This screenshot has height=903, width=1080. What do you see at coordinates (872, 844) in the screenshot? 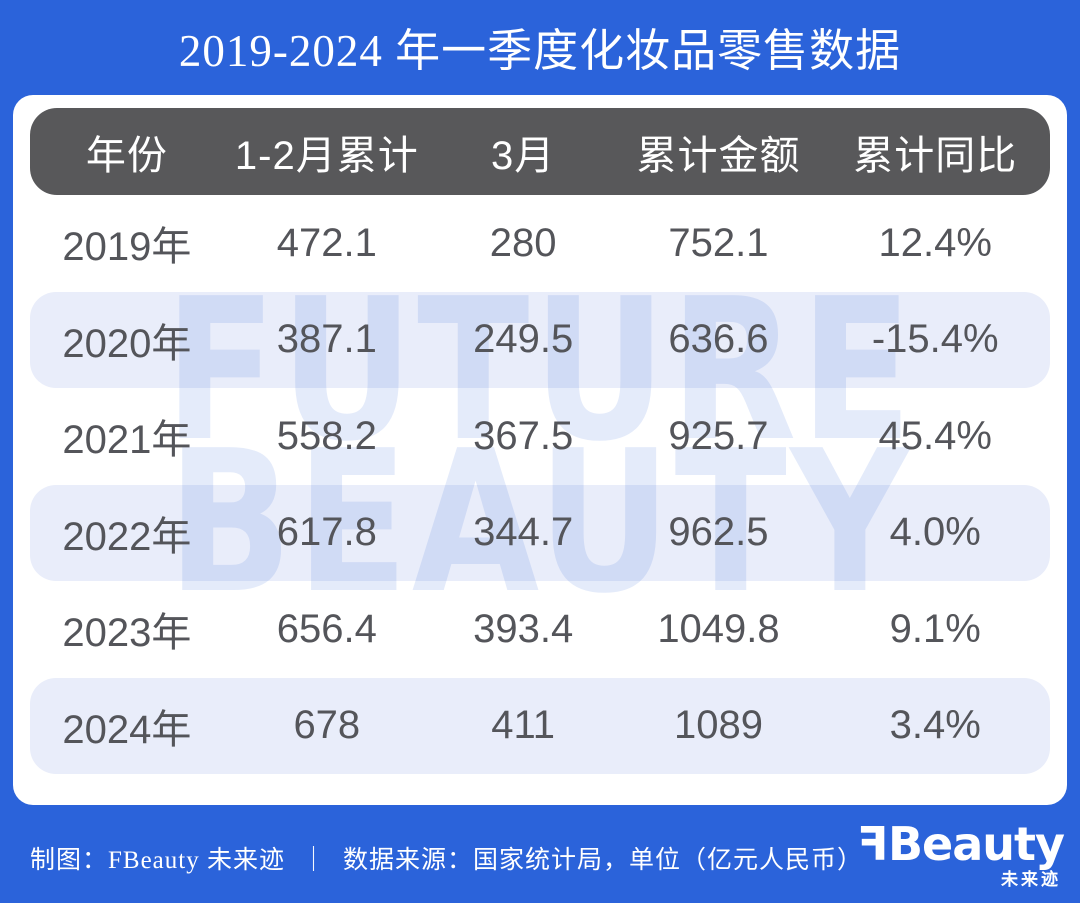
I see `logo-mirrored-f: F` at bounding box center [872, 844].